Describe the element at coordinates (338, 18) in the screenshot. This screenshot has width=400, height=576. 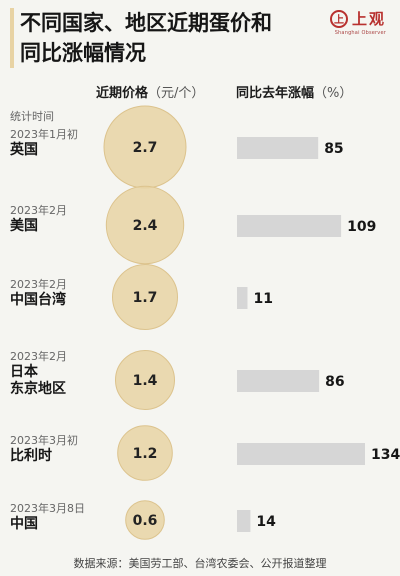
I see `logo-mark-icon: 上` at that location.